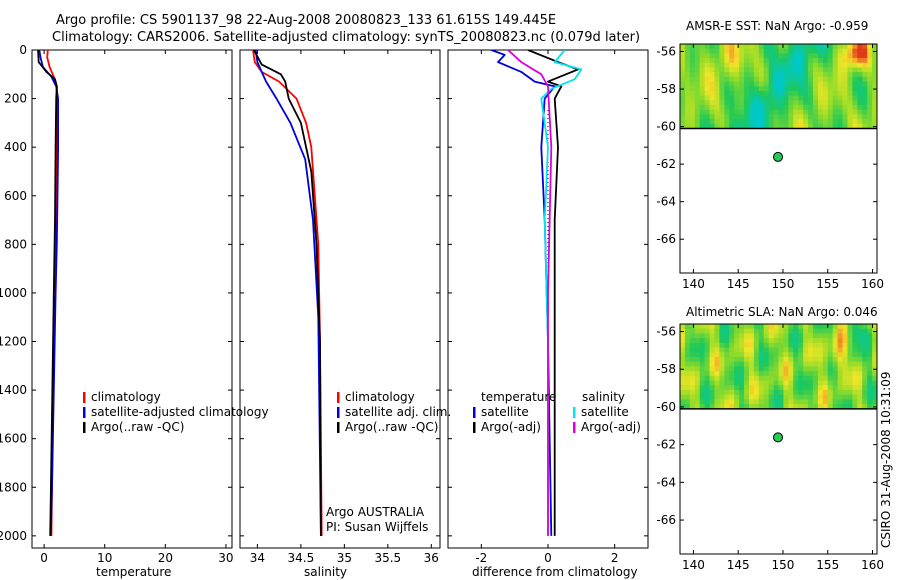 The width and height of the screenshot is (900, 580). What do you see at coordinates (481, 558) in the screenshot?
I see `difference-xtick-label: -2` at bounding box center [481, 558].